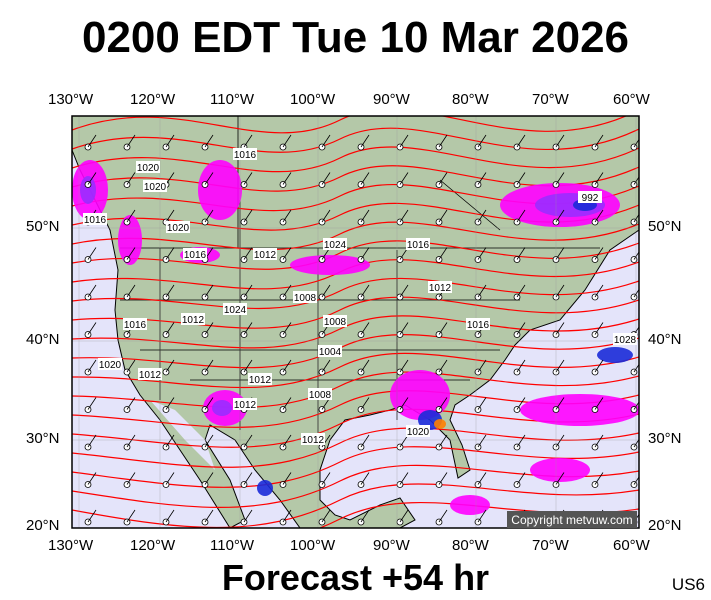 The height and width of the screenshot is (600, 711). I want to click on map-title: 0200 EDT Tue 10 Mar 2026, so click(355, 37).